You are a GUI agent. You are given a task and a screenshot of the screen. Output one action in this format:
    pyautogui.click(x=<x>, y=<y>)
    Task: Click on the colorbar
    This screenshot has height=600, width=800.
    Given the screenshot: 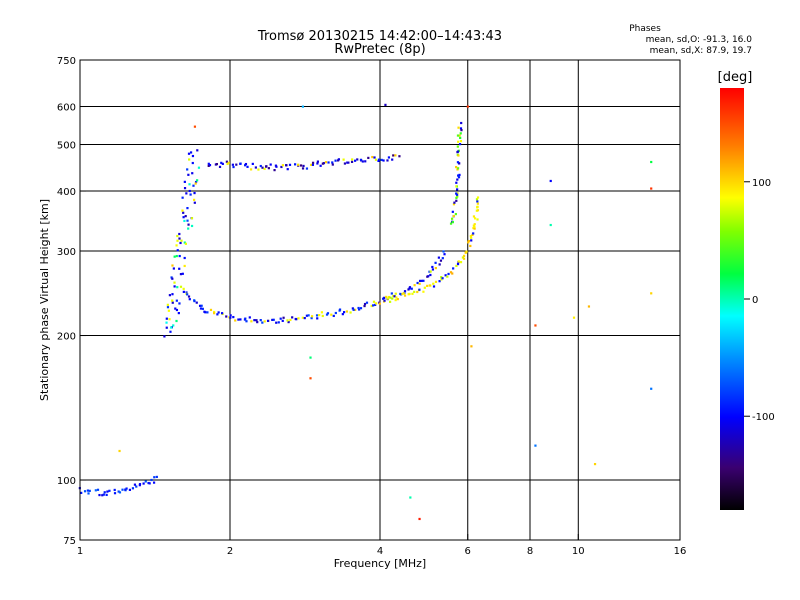 What is the action you would take?
    pyautogui.click(x=732, y=299)
    